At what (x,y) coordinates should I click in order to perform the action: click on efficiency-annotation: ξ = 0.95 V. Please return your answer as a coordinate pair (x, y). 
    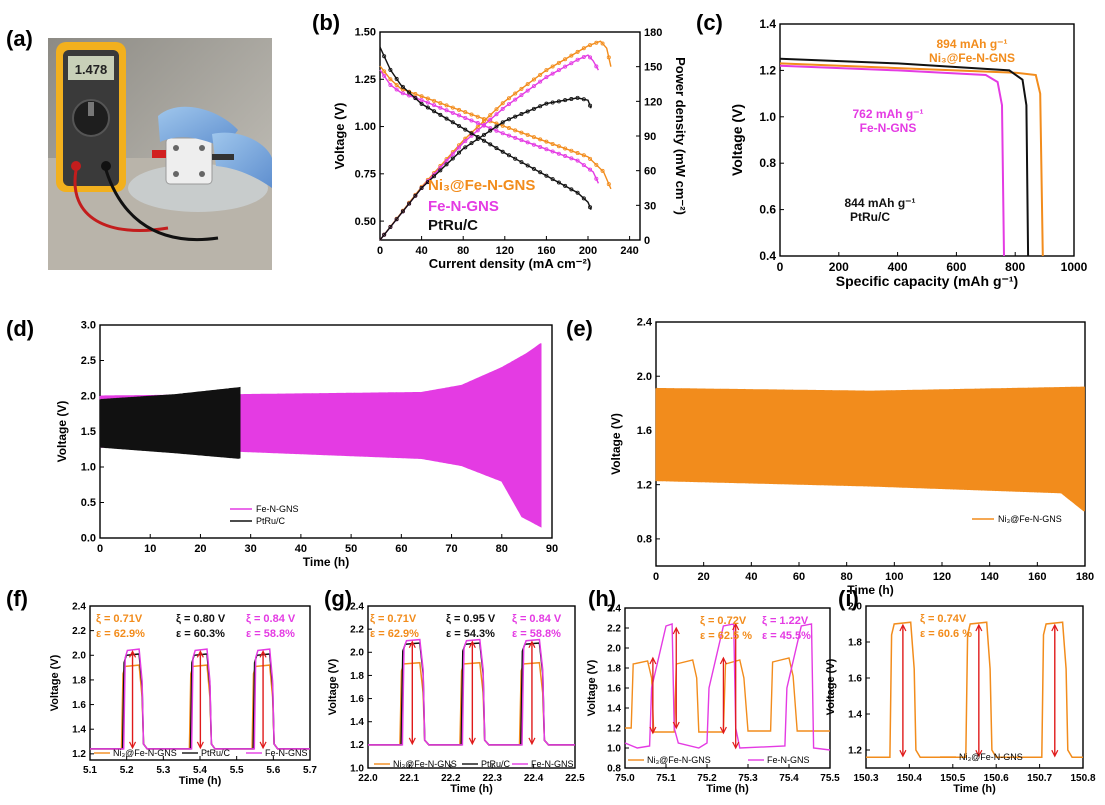
    Looking at the image, I should click on (471, 619).